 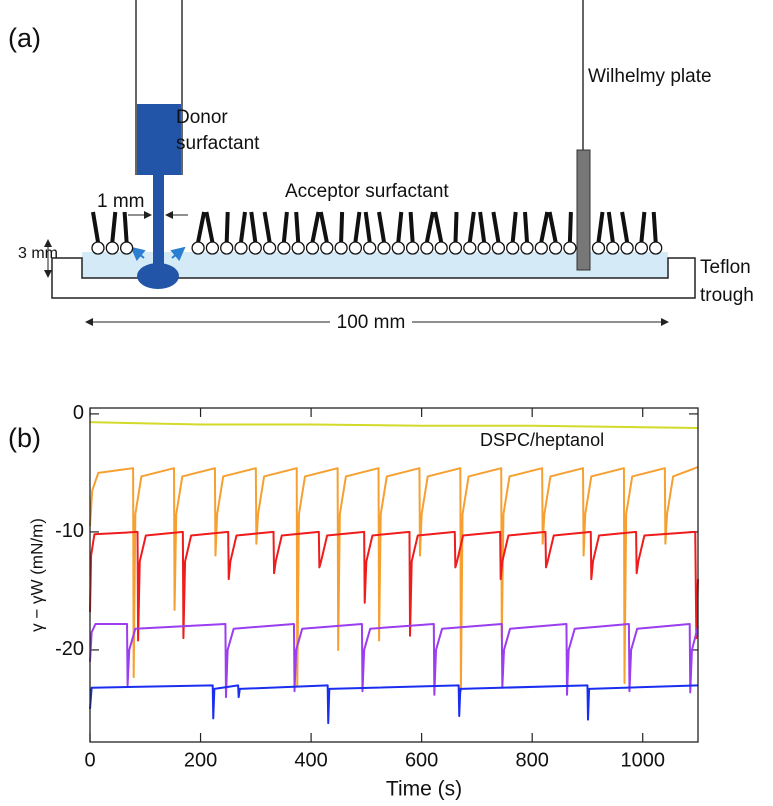 What do you see at coordinates (367, 191) in the screenshot?
I see `acceptor-label: Acceptor surfactant` at bounding box center [367, 191].